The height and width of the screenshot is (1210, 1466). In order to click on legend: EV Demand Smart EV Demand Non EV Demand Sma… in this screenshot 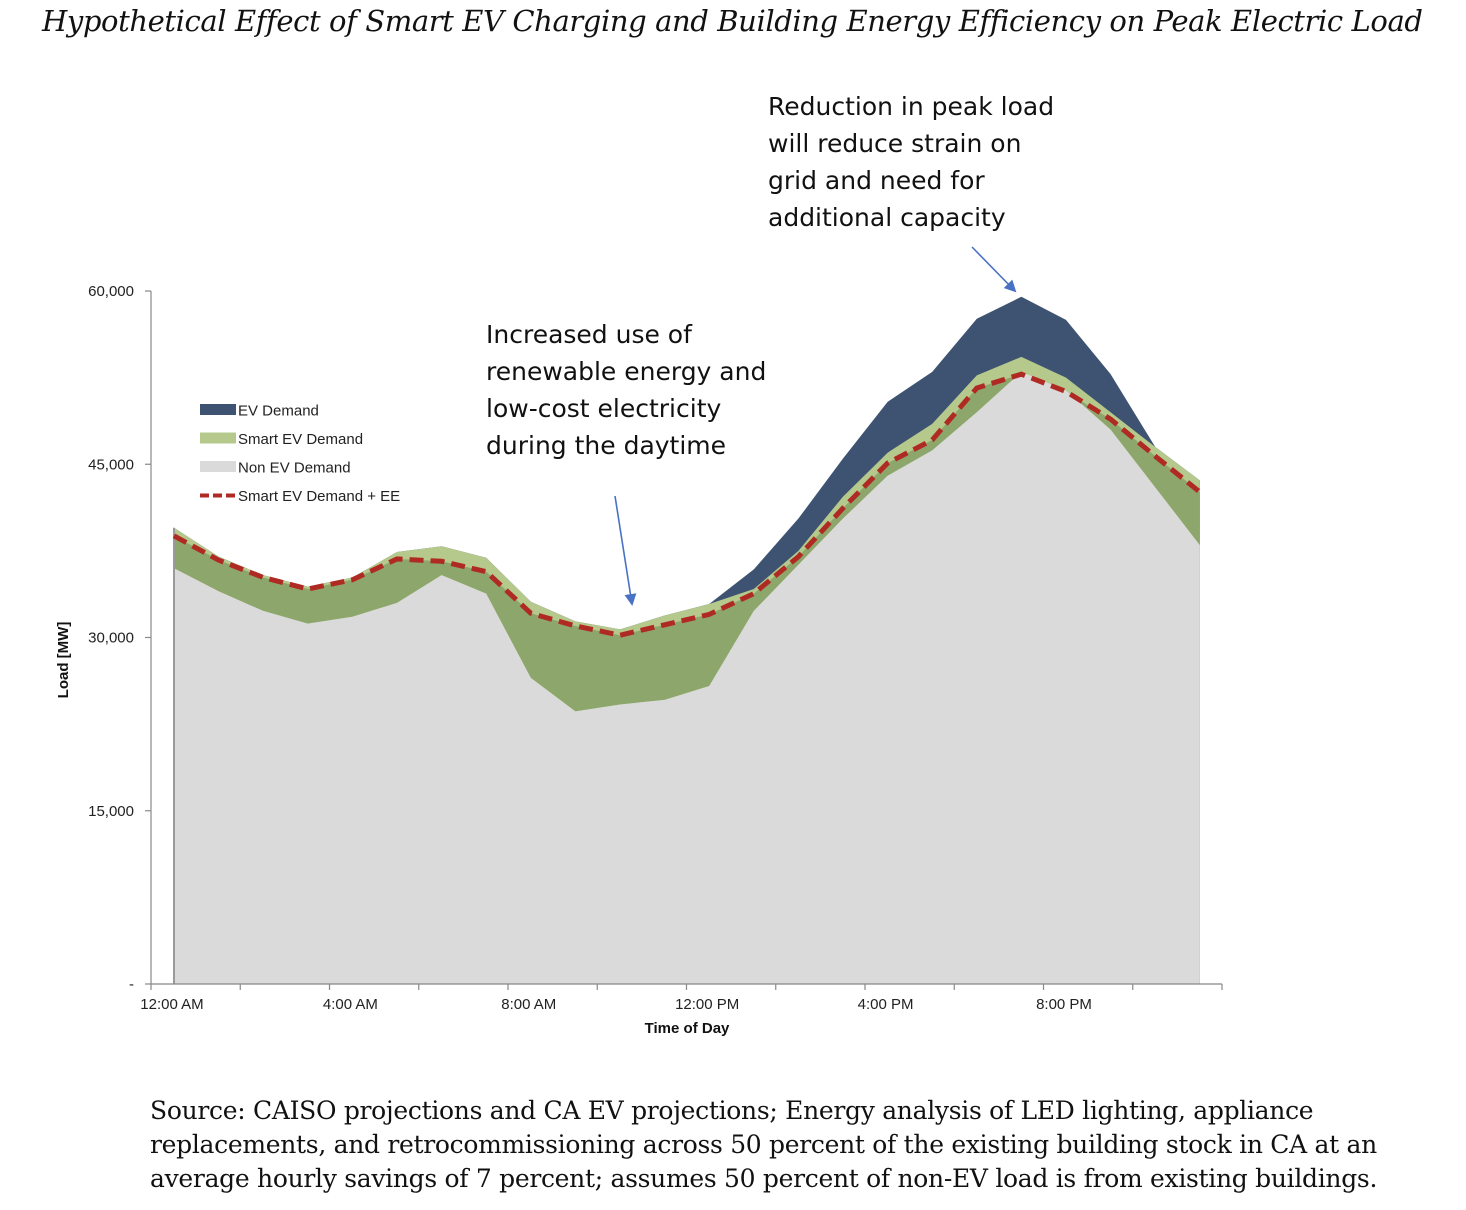, I will do `click(300, 454)`.